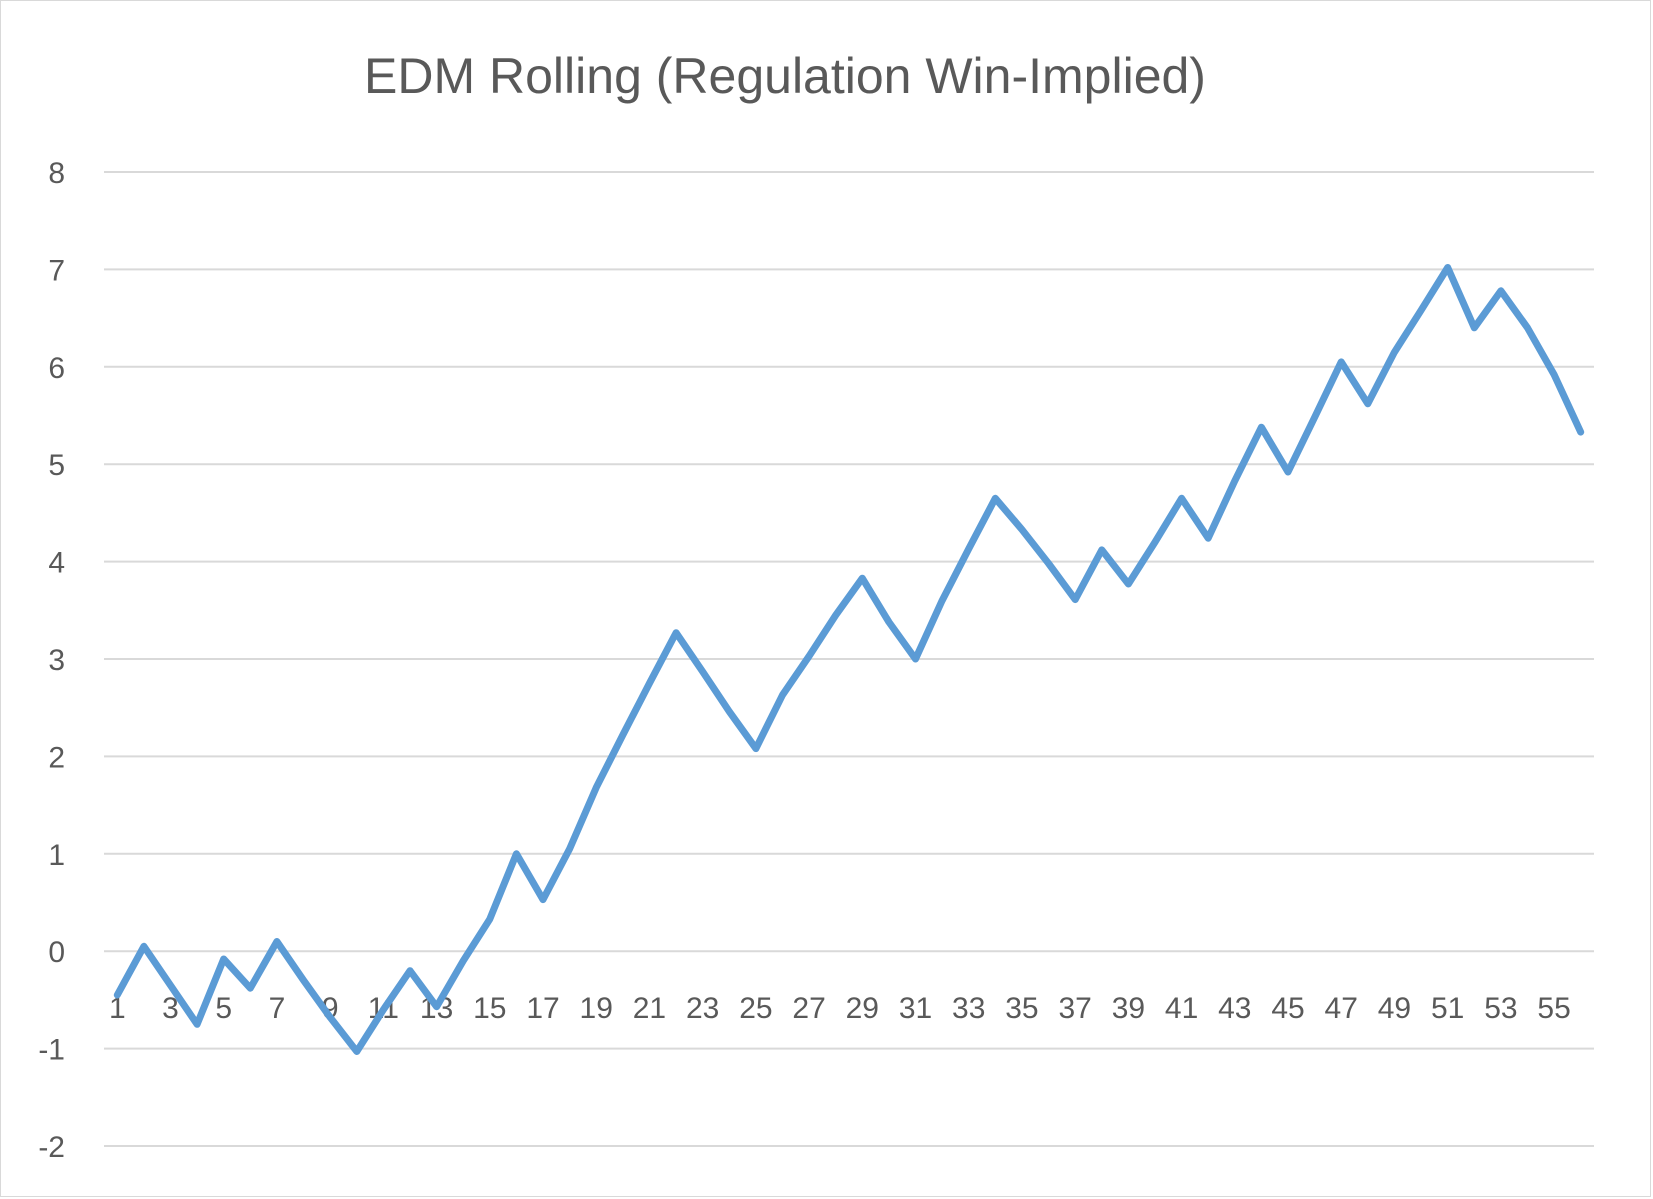 This screenshot has height=1199, width=1653. Describe the element at coordinates (862, 1008) in the screenshot. I see `x-tick-label: 29` at that location.